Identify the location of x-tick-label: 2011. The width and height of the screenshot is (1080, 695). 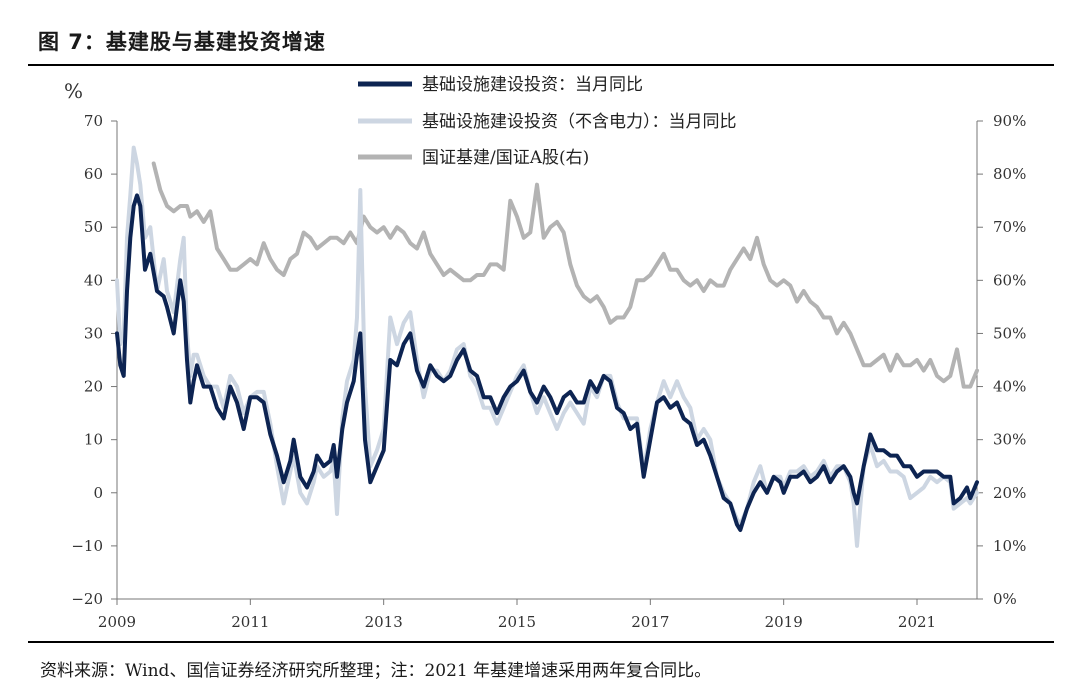
(250, 622).